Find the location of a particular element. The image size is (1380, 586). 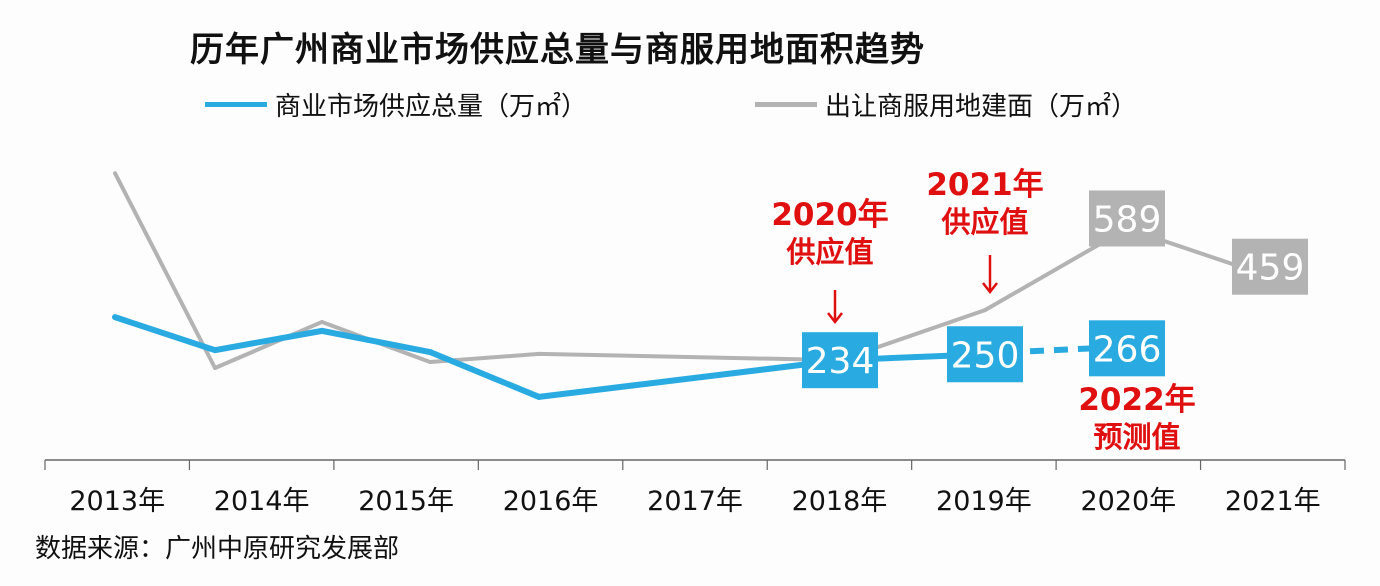

x-tick-label: 2020年 is located at coordinates (1128, 501).